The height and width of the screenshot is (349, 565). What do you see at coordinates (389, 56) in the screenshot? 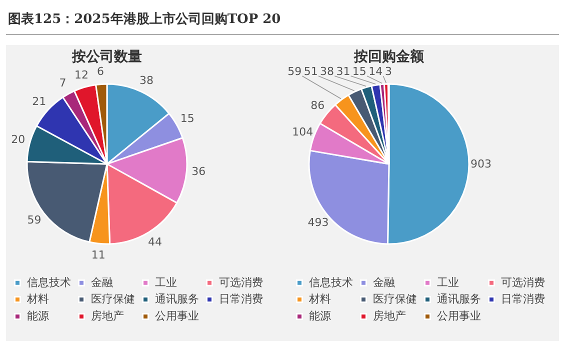
I see `chart-subtitle: 按回购金额` at bounding box center [389, 56].